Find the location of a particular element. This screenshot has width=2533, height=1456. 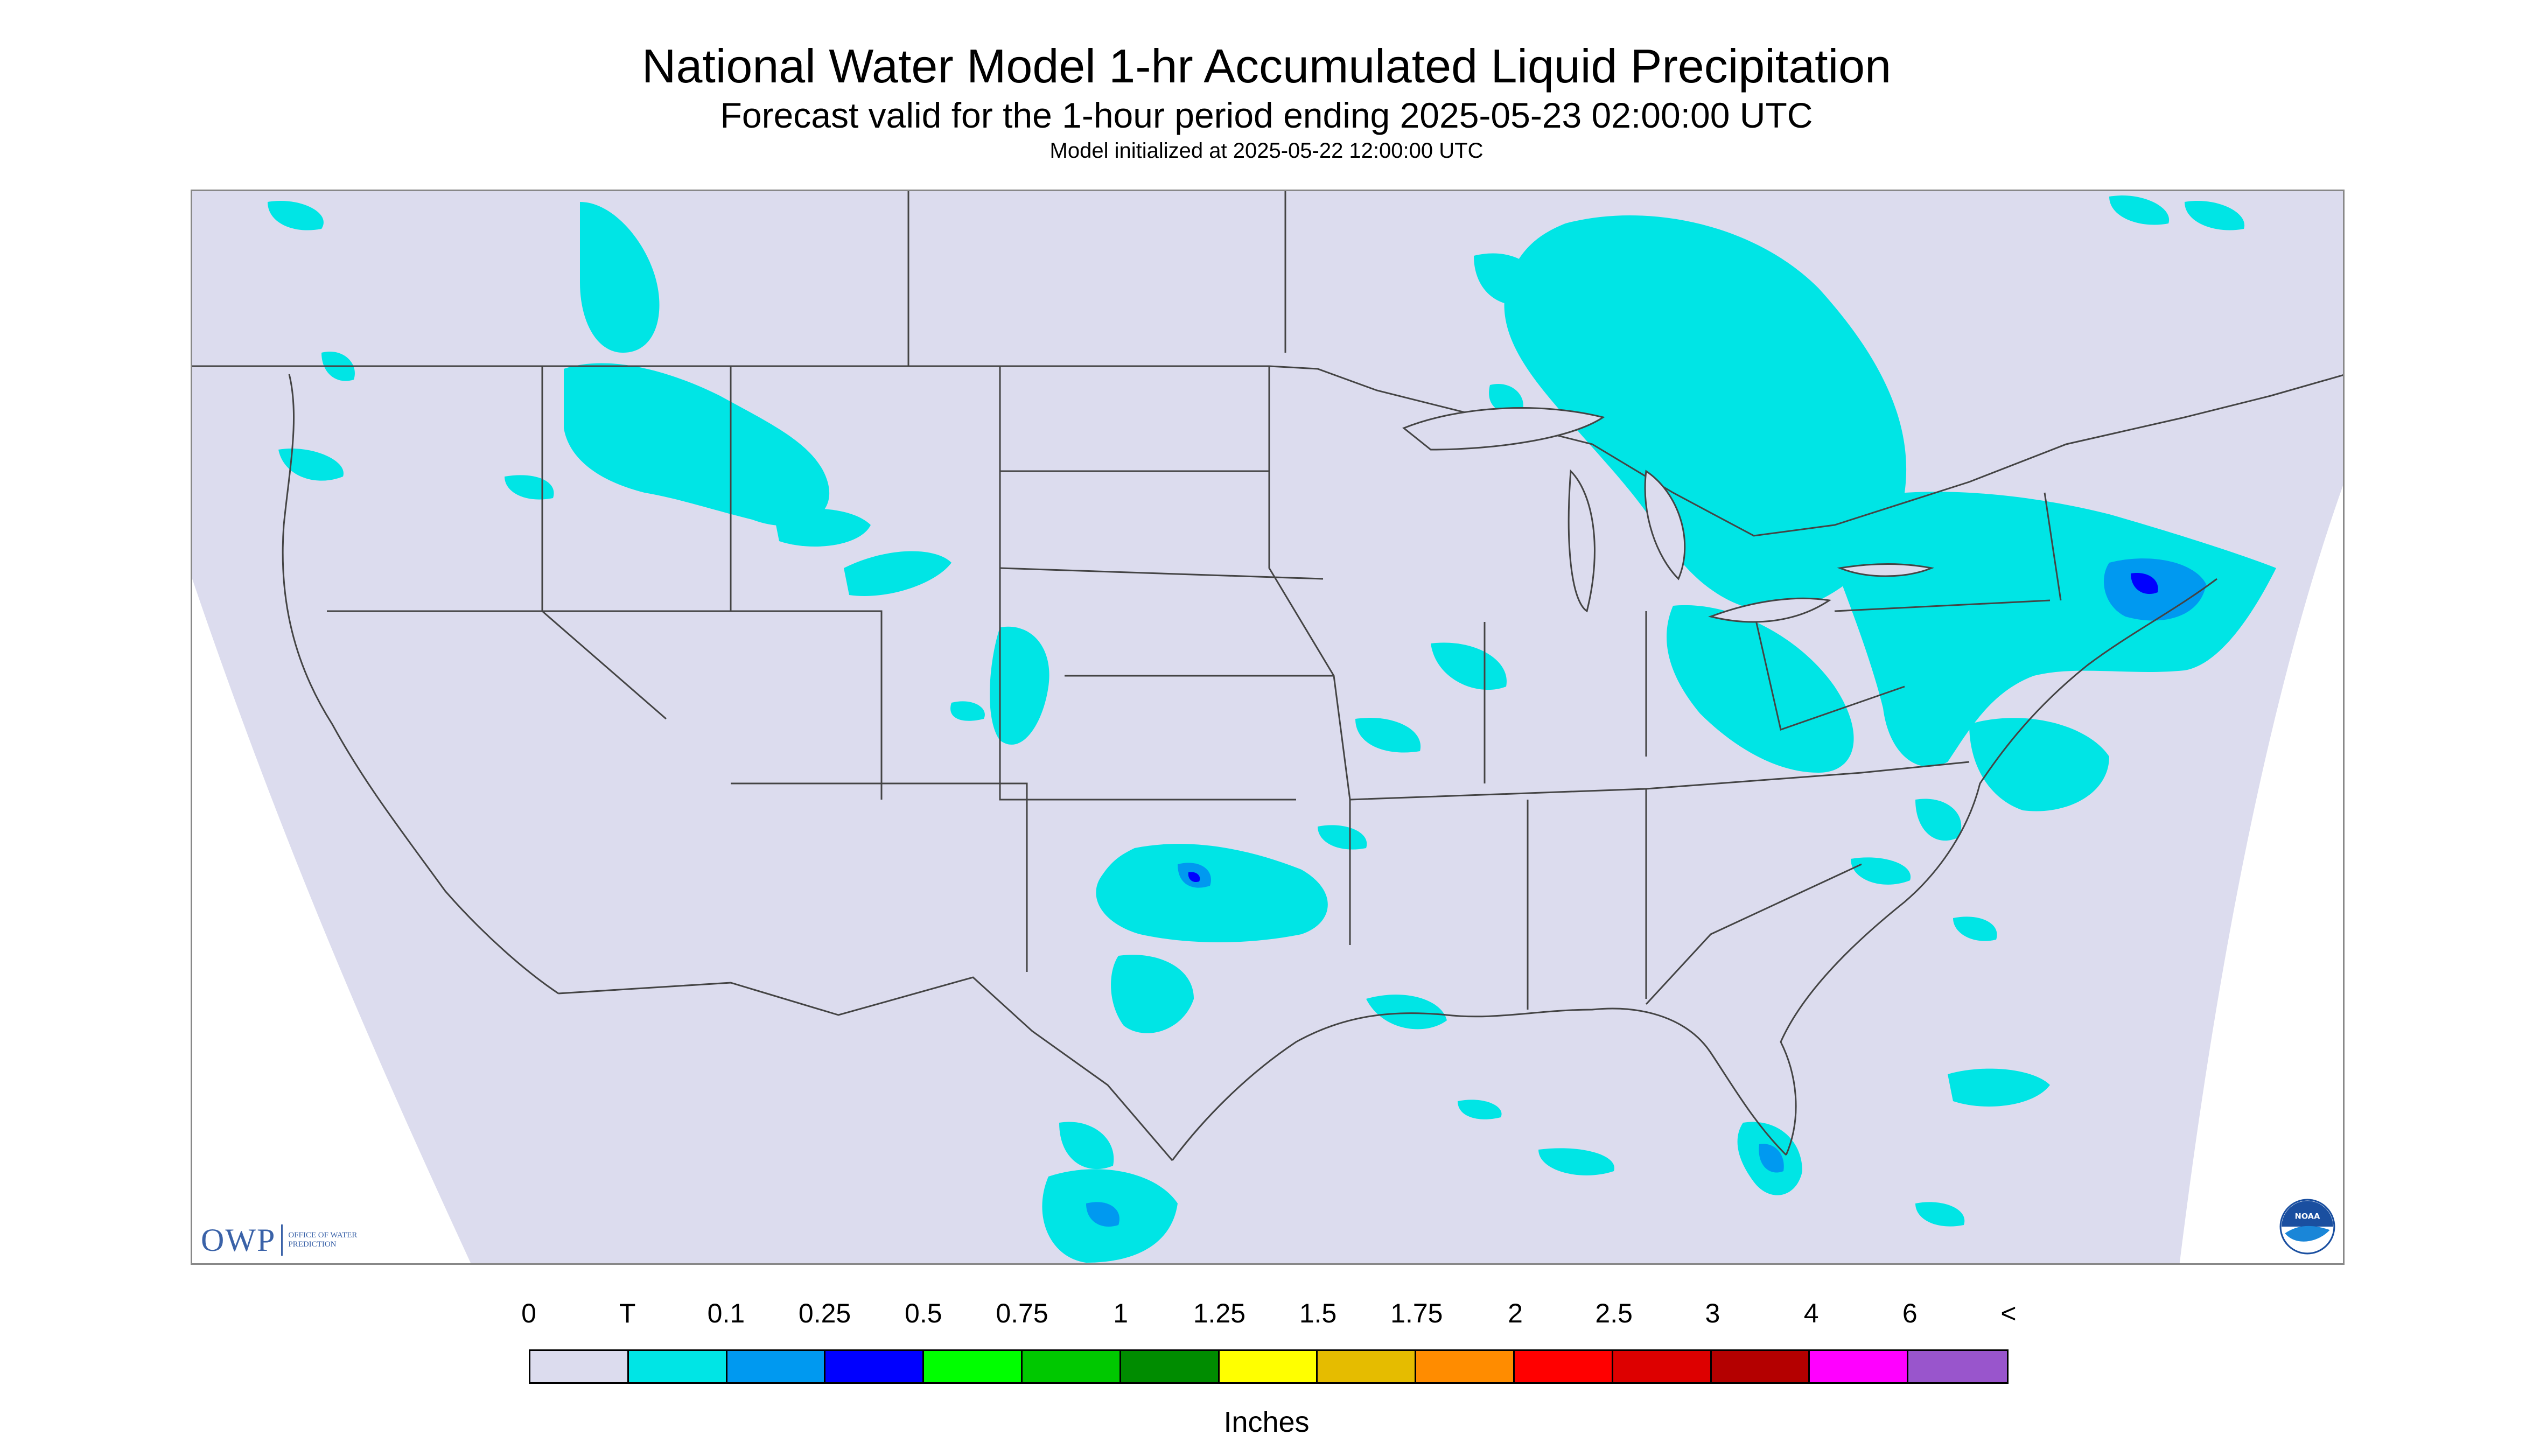

legend-tick-label: T is located at coordinates (628, 1313).